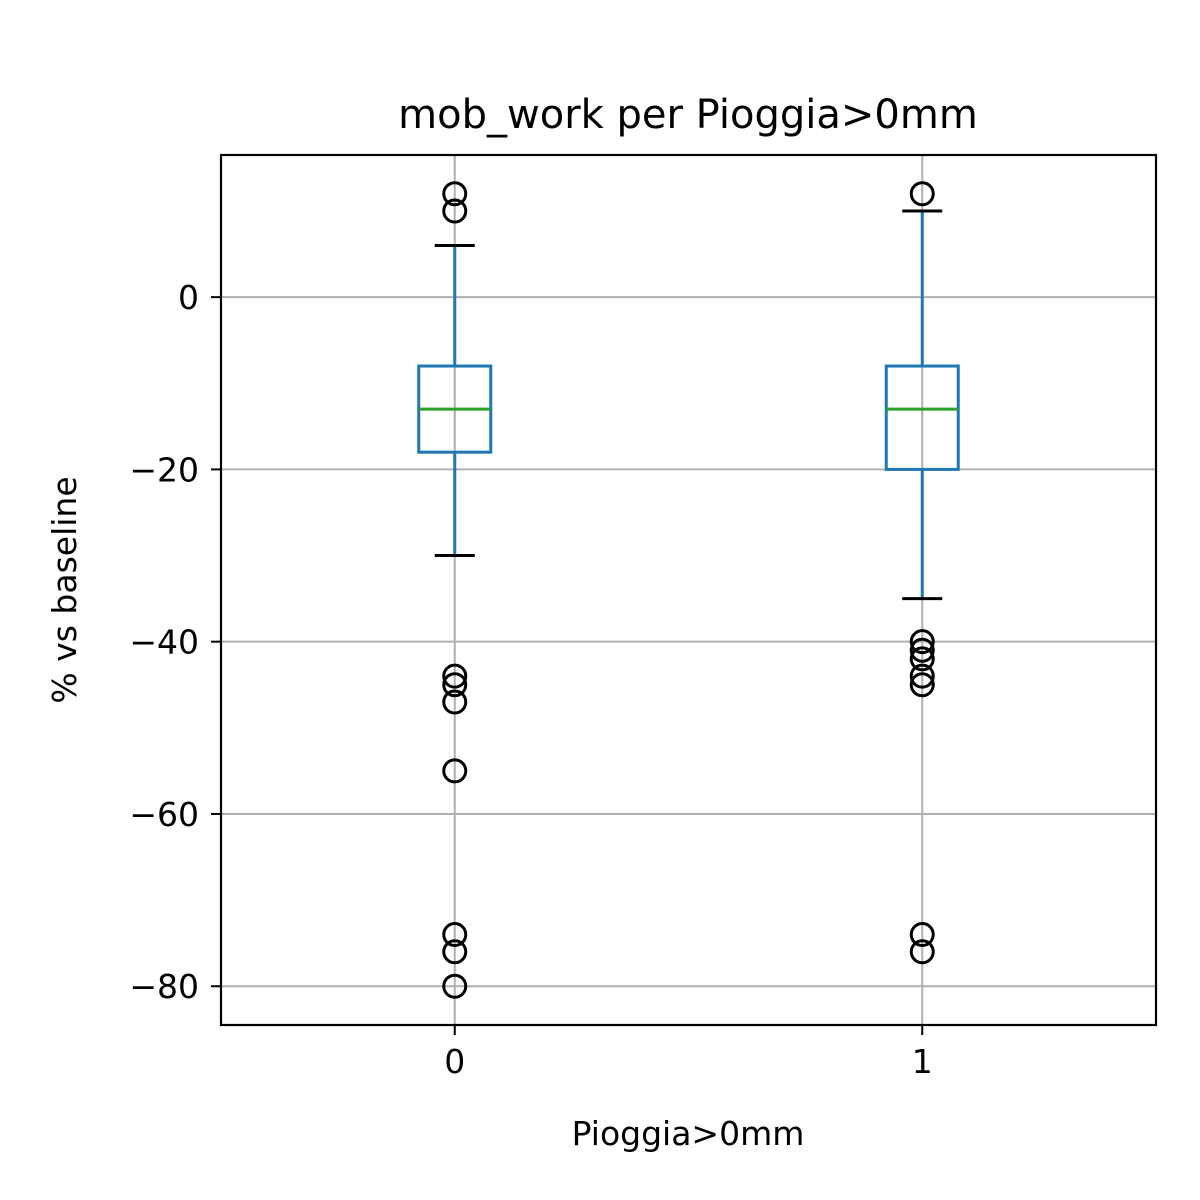 This screenshot has height=1200, width=1200. I want to click on y-tick-label: −80, so click(164, 986).